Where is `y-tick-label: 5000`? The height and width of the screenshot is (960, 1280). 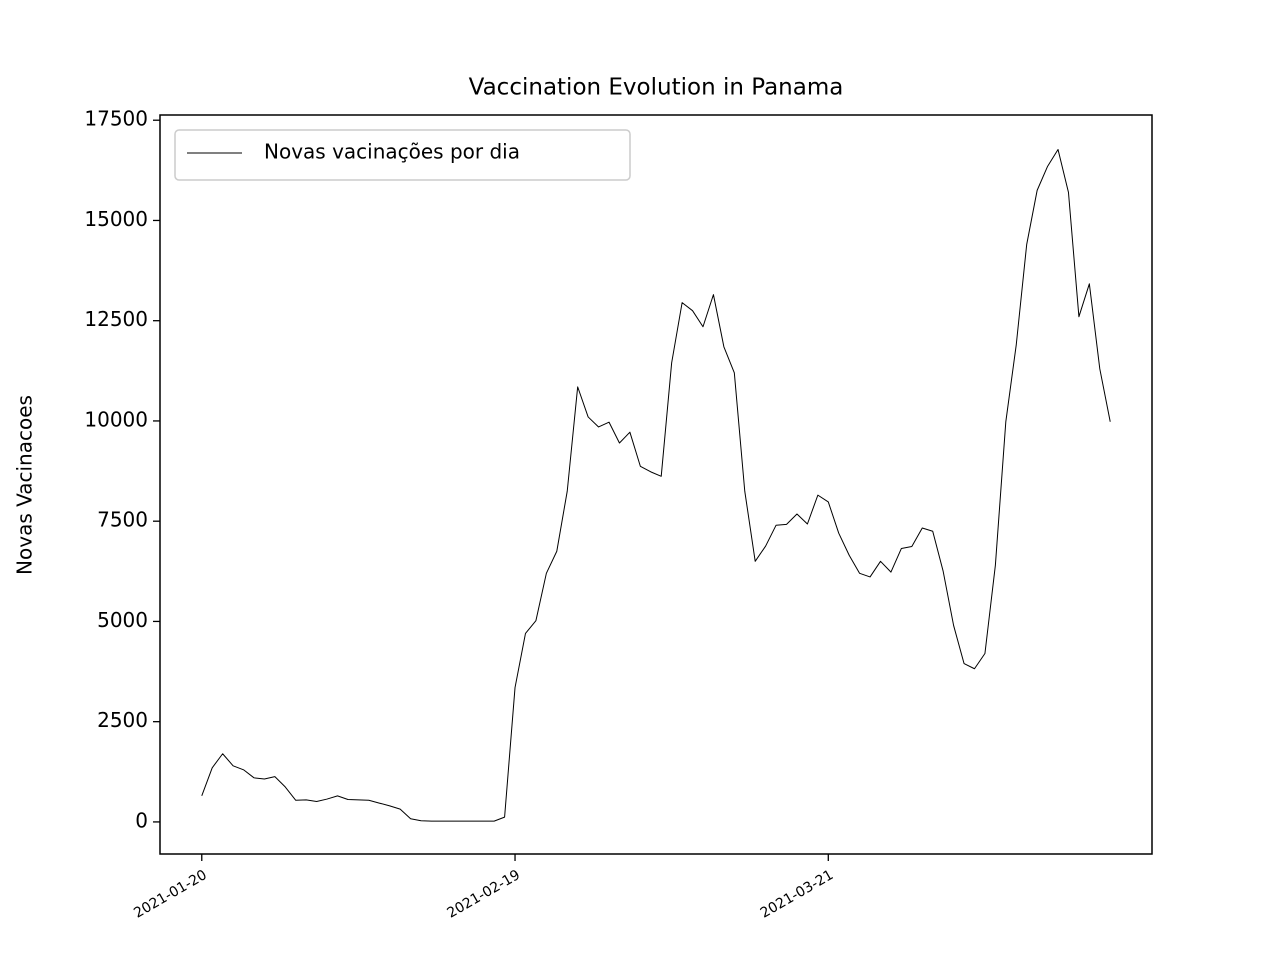 y-tick-label: 5000 is located at coordinates (122, 620).